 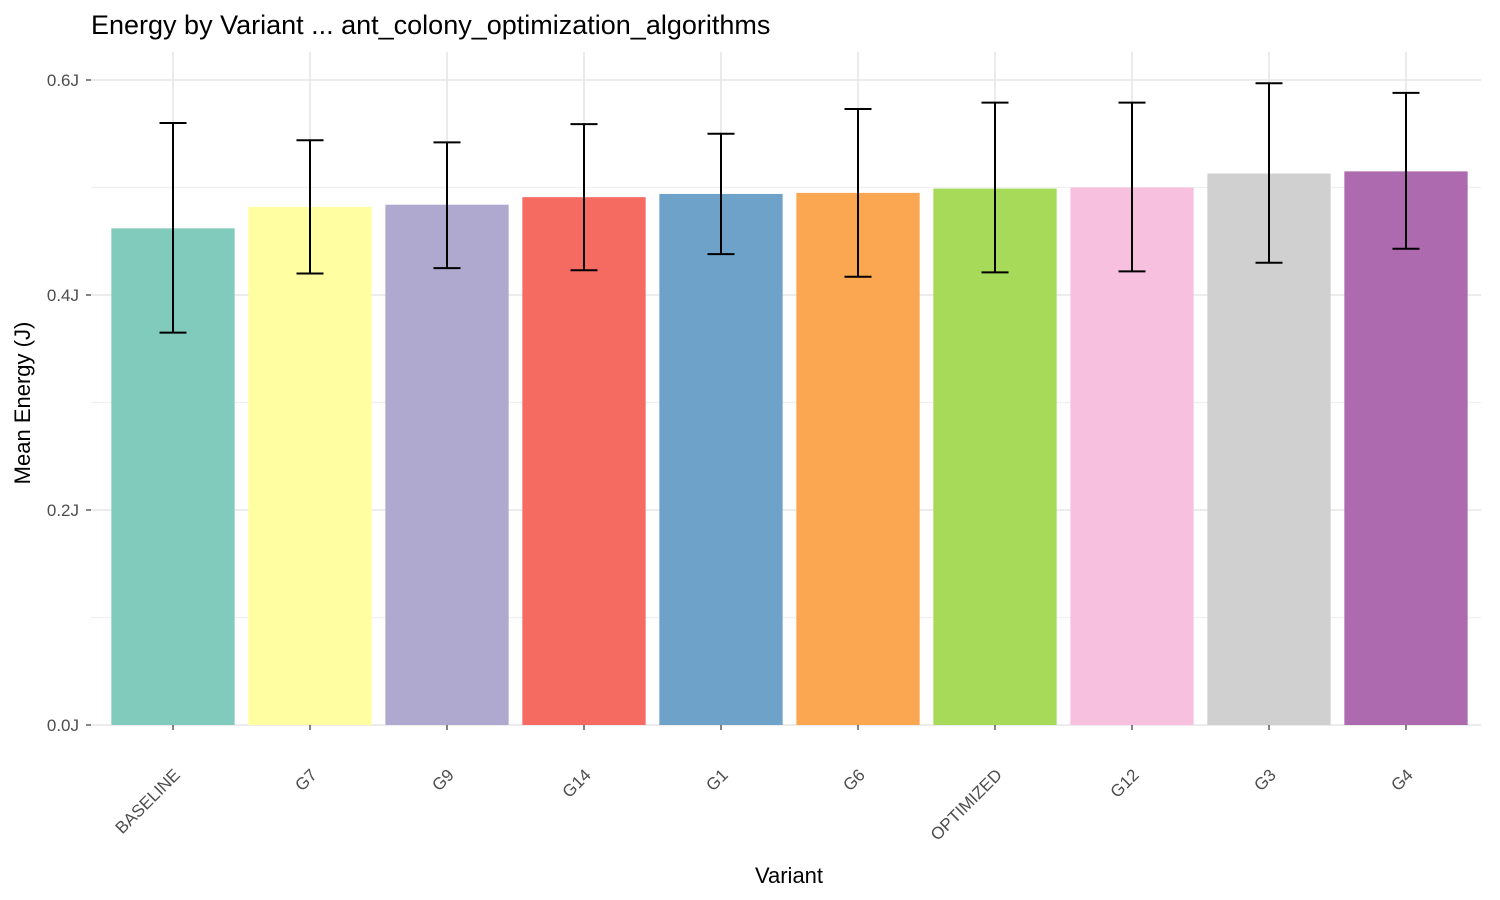 What do you see at coordinates (1132, 456) in the screenshot?
I see `bar-g12` at bounding box center [1132, 456].